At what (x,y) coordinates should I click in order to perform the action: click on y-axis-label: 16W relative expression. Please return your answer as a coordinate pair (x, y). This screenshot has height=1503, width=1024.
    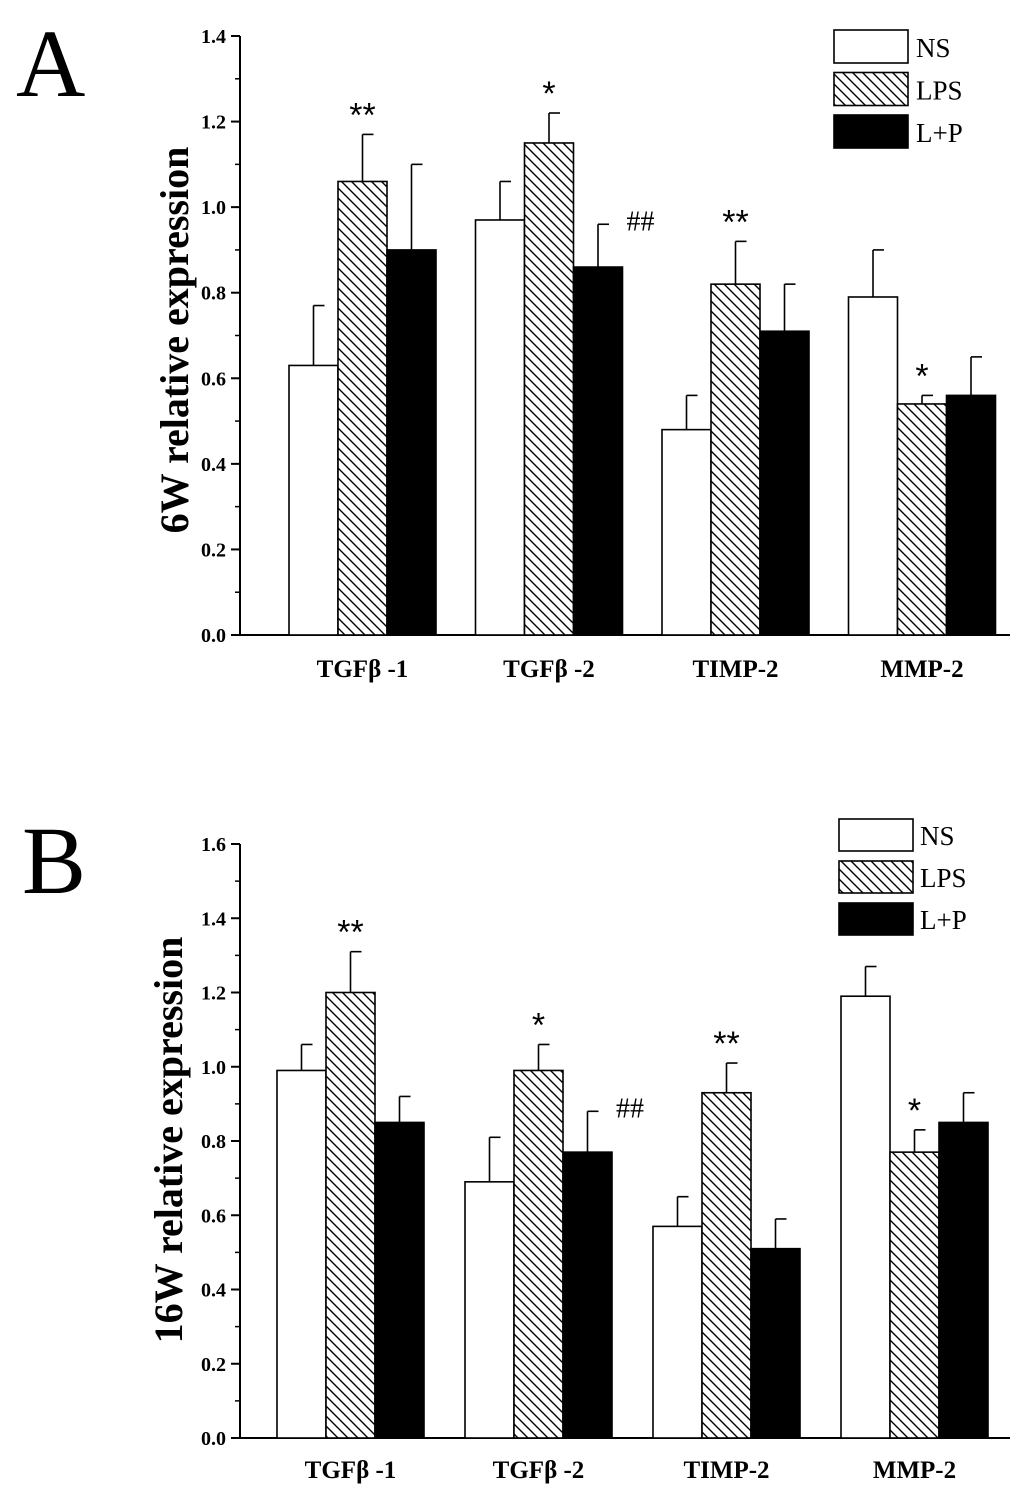
    Looking at the image, I should click on (168, 1140).